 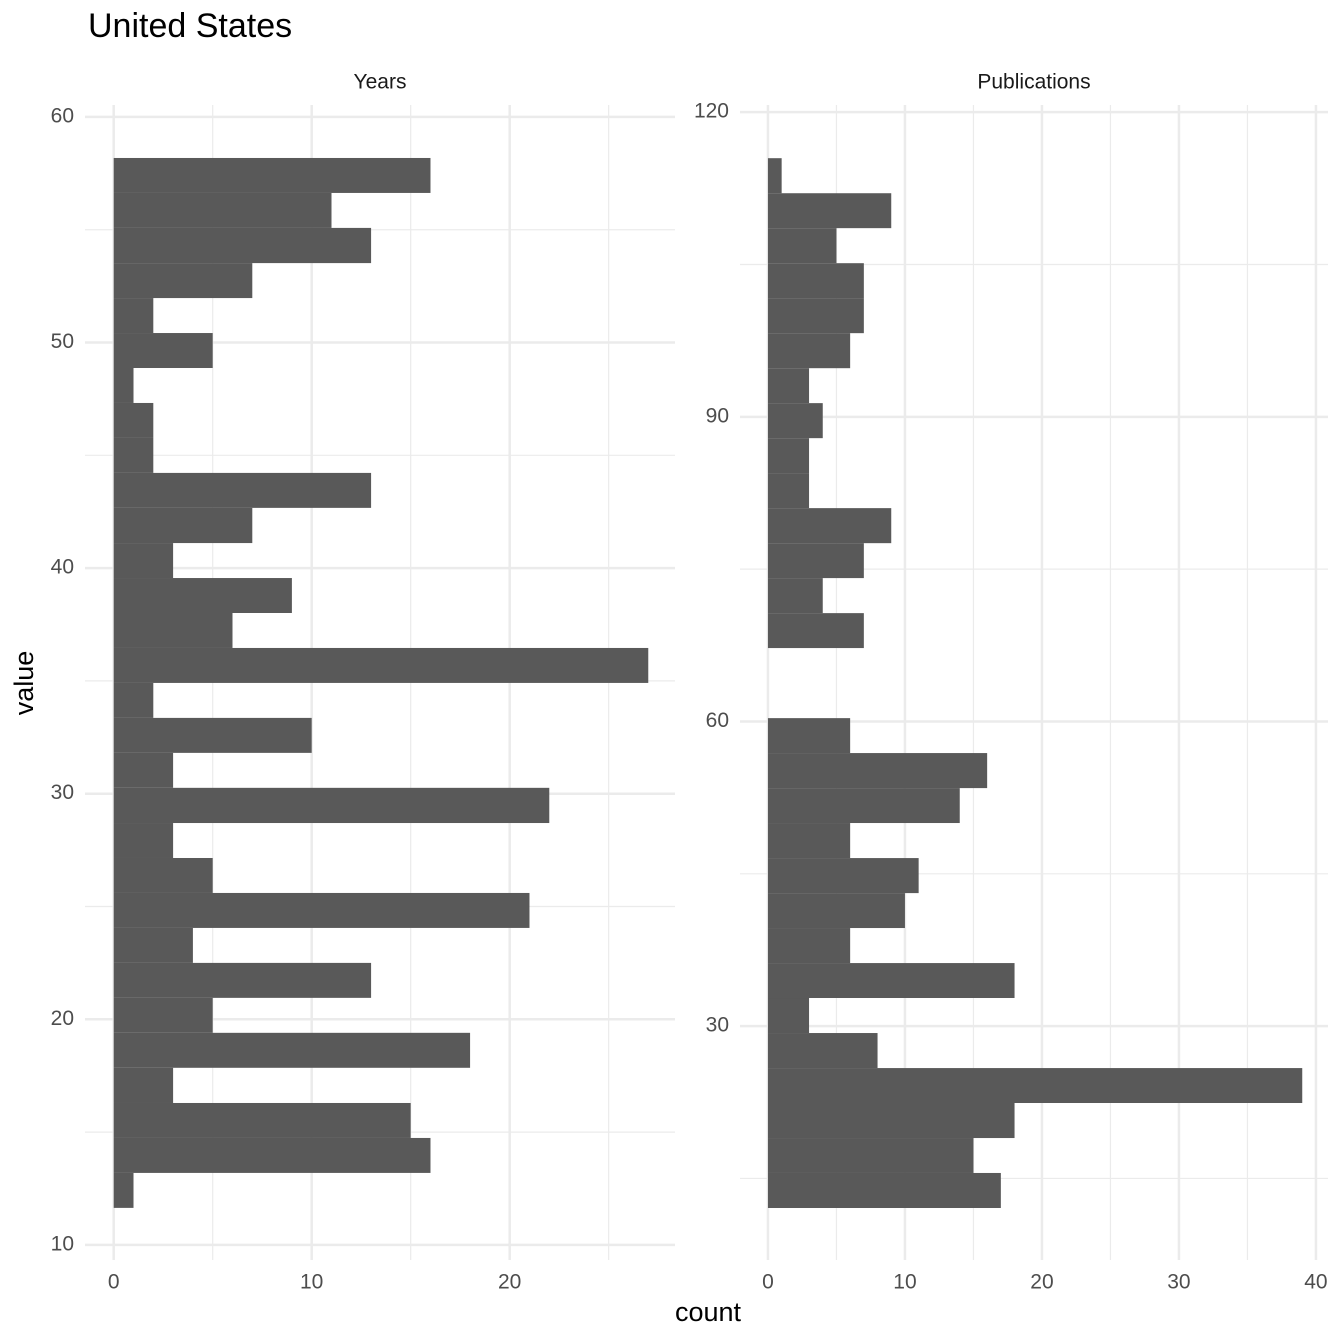 I want to click on y-tick-label: 10, so click(x=62, y=1243).